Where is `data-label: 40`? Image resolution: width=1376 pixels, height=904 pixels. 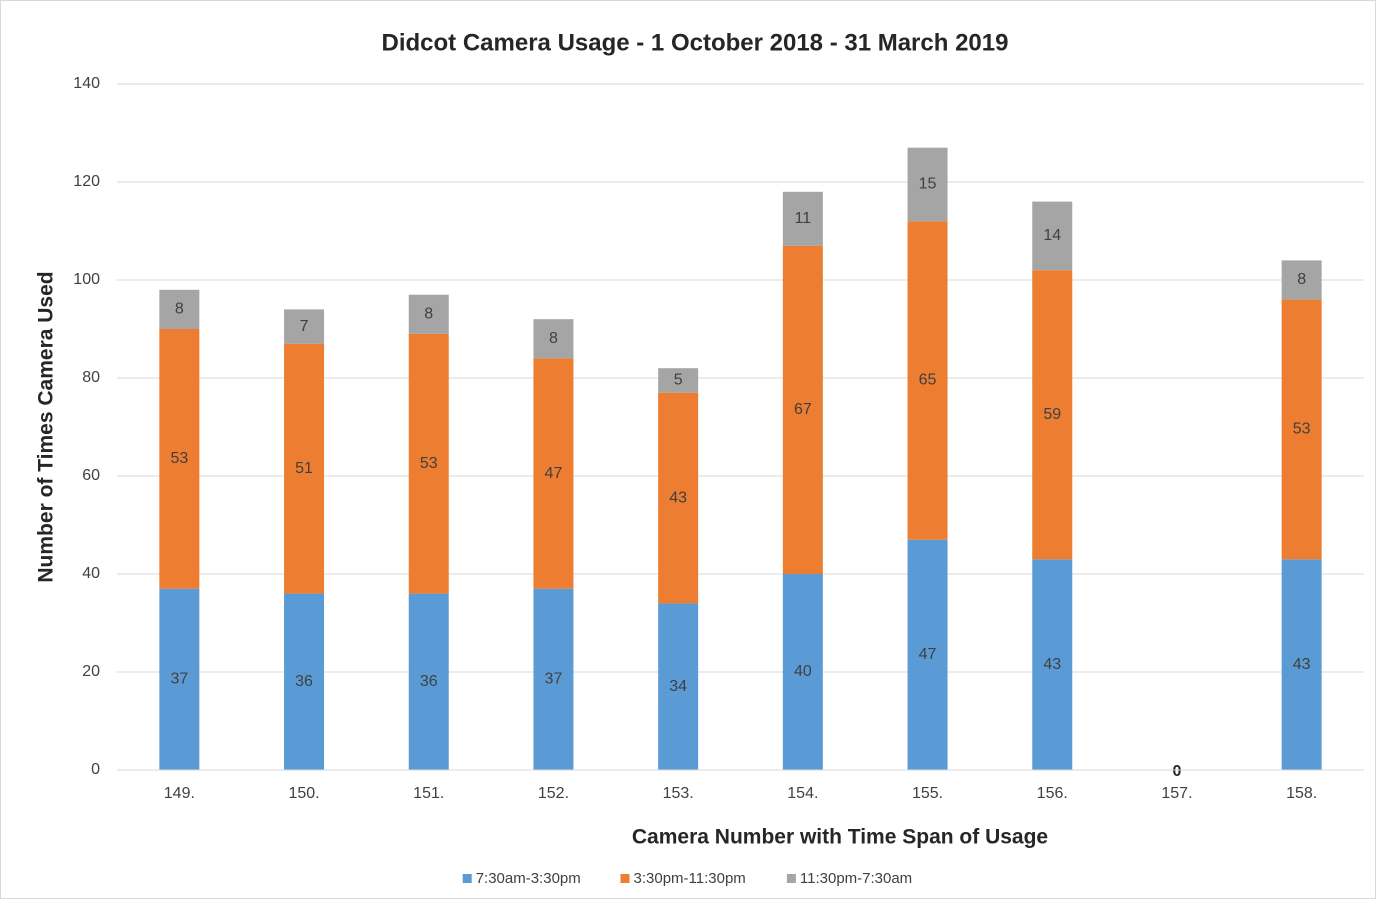
data-label: 40 is located at coordinates (803, 671).